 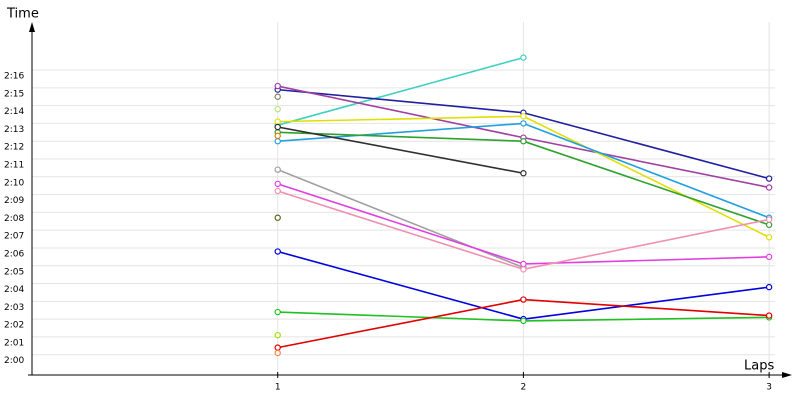 What do you see at coordinates (14, 130) in the screenshot?
I see `y-tick-label: 2:13` at bounding box center [14, 130].